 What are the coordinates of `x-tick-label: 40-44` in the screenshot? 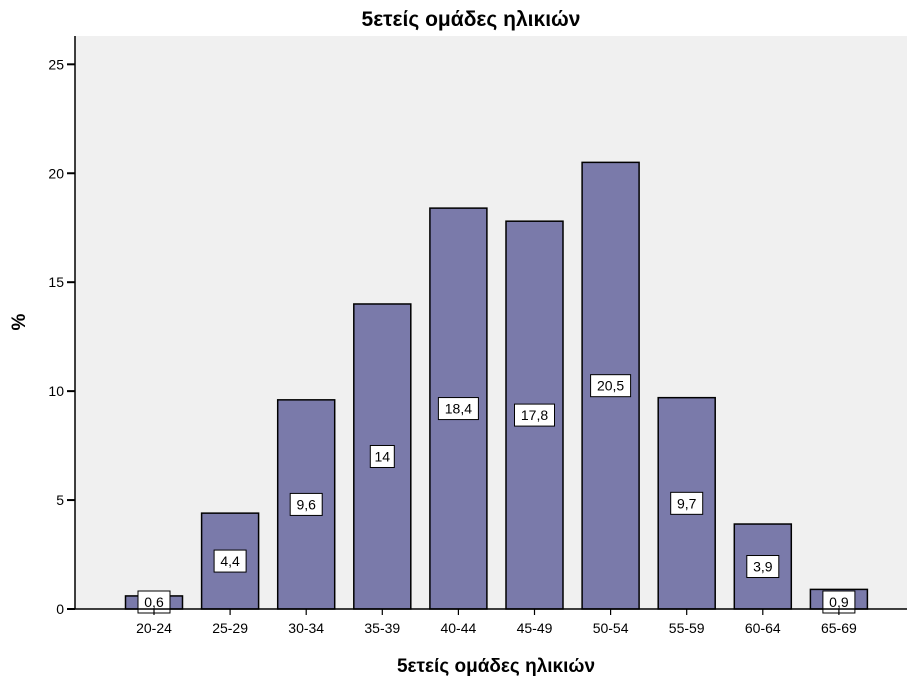 It's located at (458, 628).